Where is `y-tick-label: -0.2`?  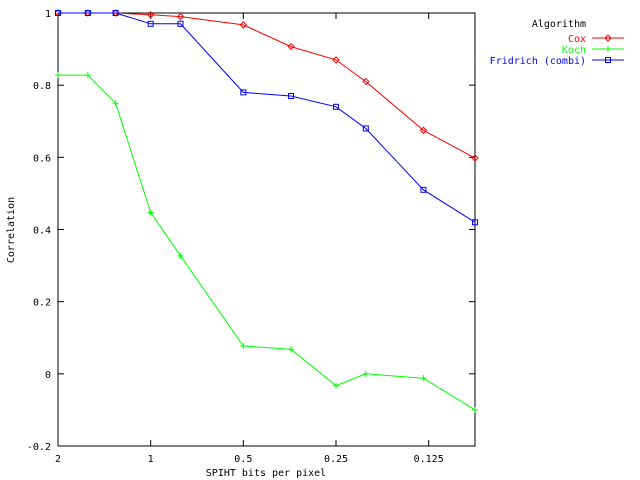
y-tick-label: -0.2 is located at coordinates (39, 447).